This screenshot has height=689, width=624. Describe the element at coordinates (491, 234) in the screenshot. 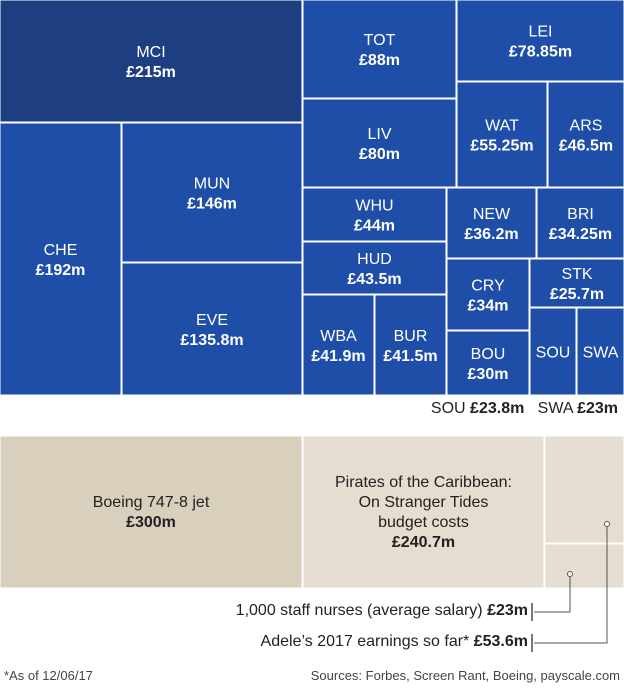

I see `tile-new-value: £36.2m` at that location.